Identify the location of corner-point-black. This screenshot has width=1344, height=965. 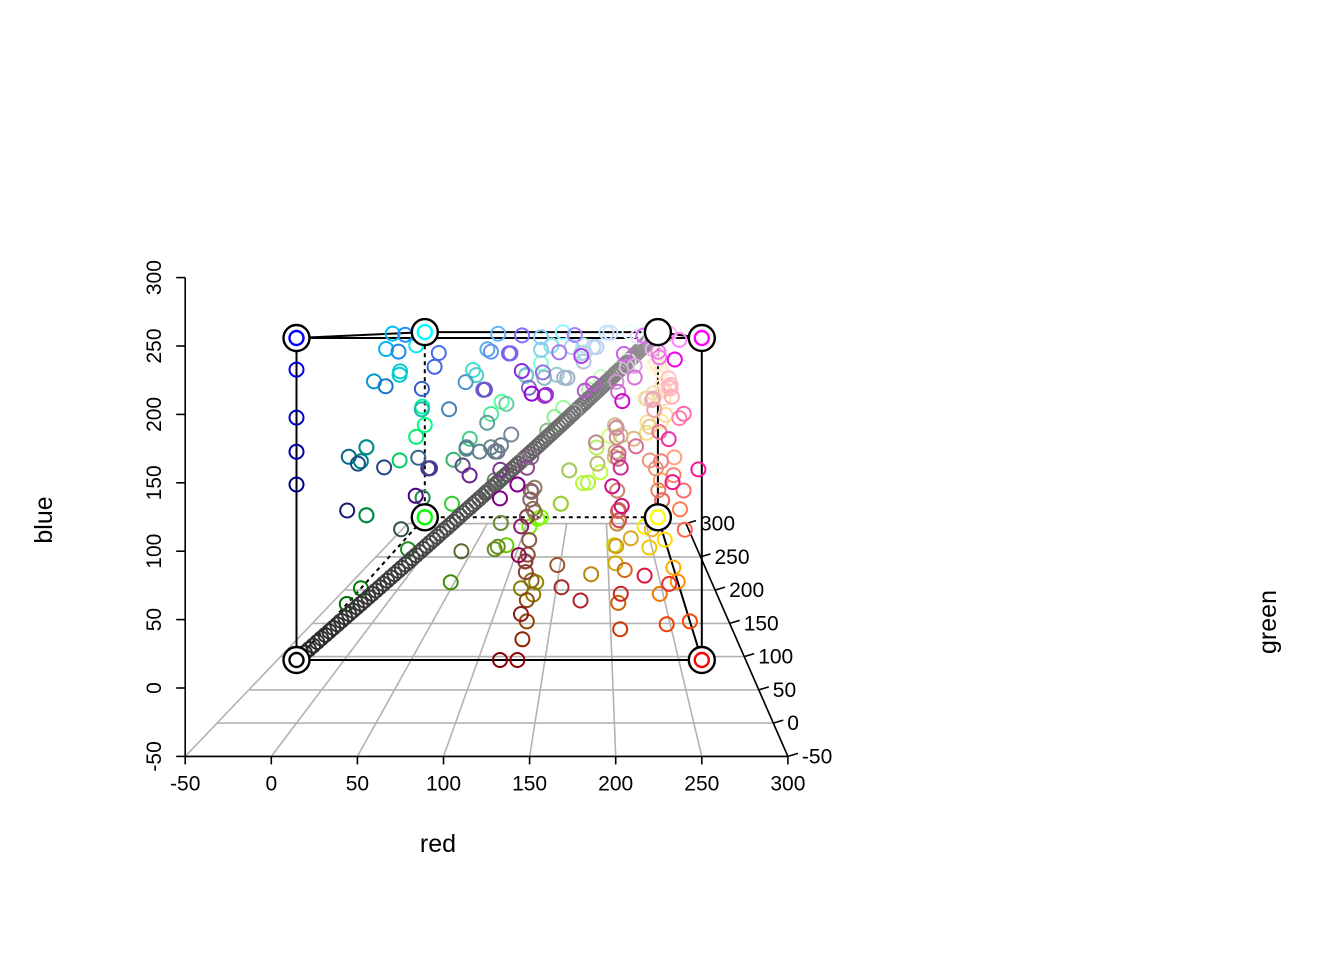
(296, 660).